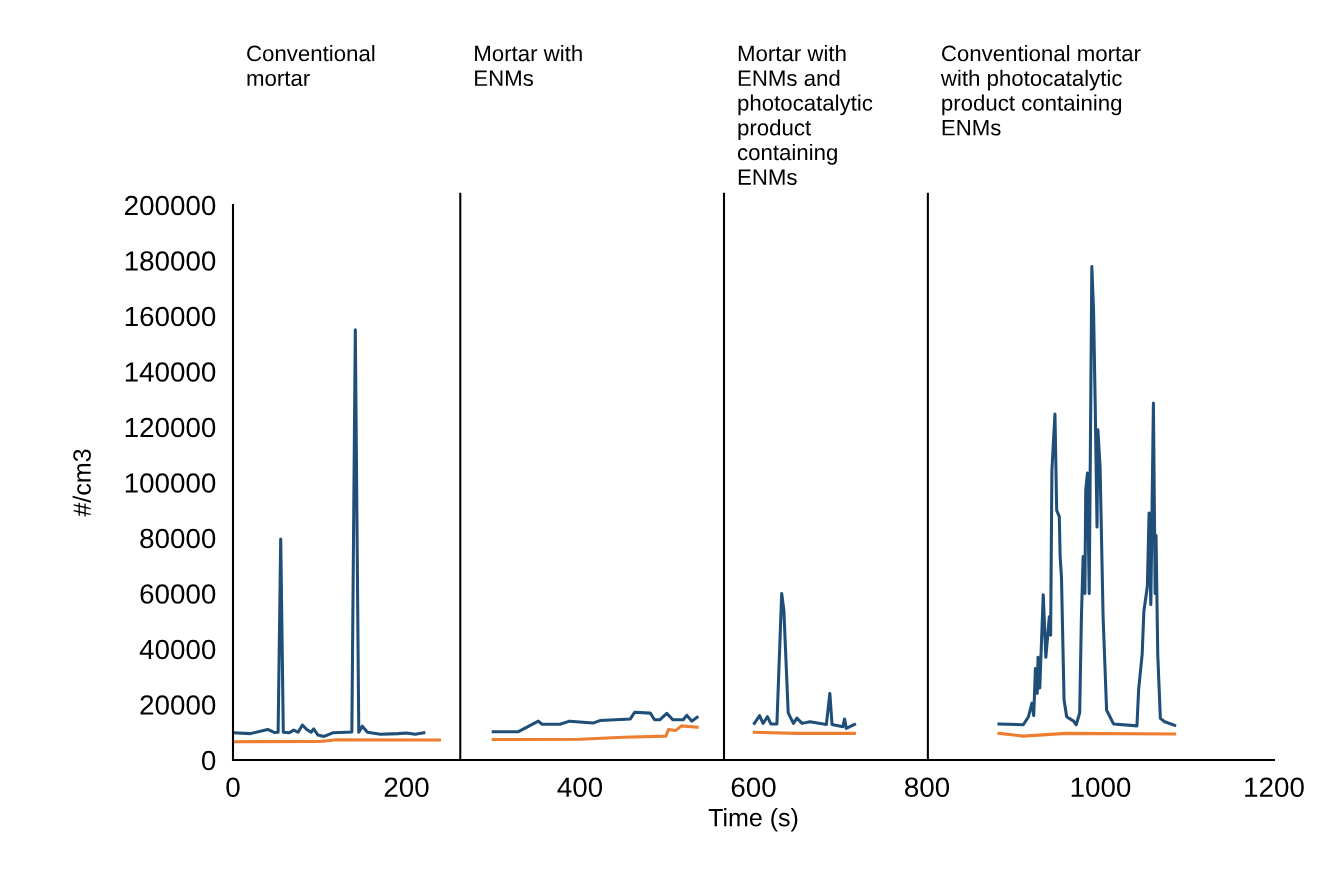 Image resolution: width=1327 pixels, height=873 pixels. What do you see at coordinates (753, 820) in the screenshot?
I see `x-axis-title: Time (s)` at bounding box center [753, 820].